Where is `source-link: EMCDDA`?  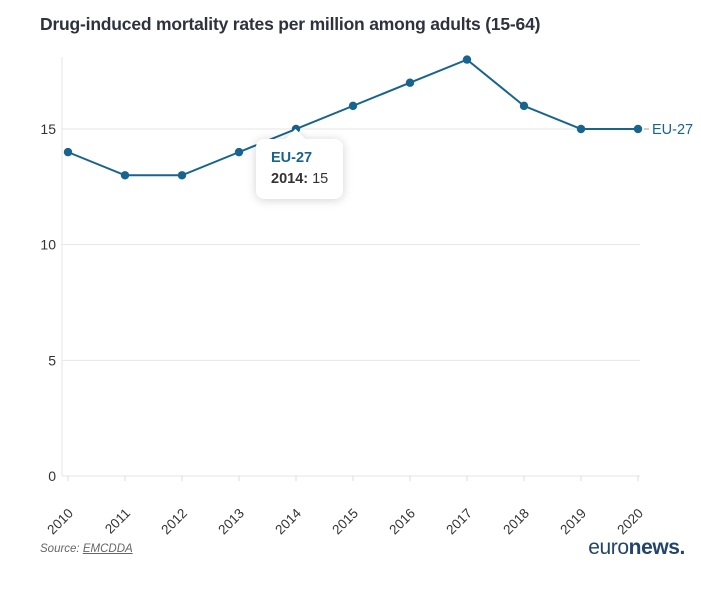 source-link: EMCDDA is located at coordinates (107, 549).